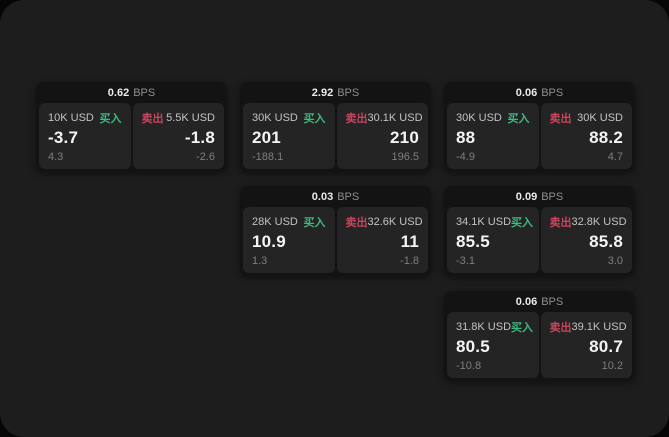 The height and width of the screenshot is (437, 669). I want to click on bps-value: 0.03, so click(322, 196).